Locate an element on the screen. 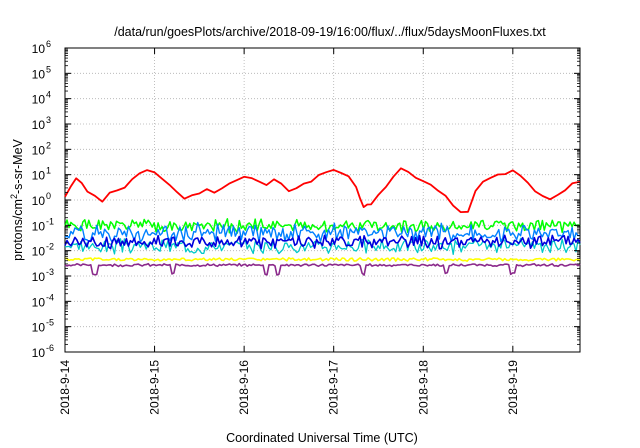  x-tick-label: 2018-9-17 is located at coordinates (334, 387).